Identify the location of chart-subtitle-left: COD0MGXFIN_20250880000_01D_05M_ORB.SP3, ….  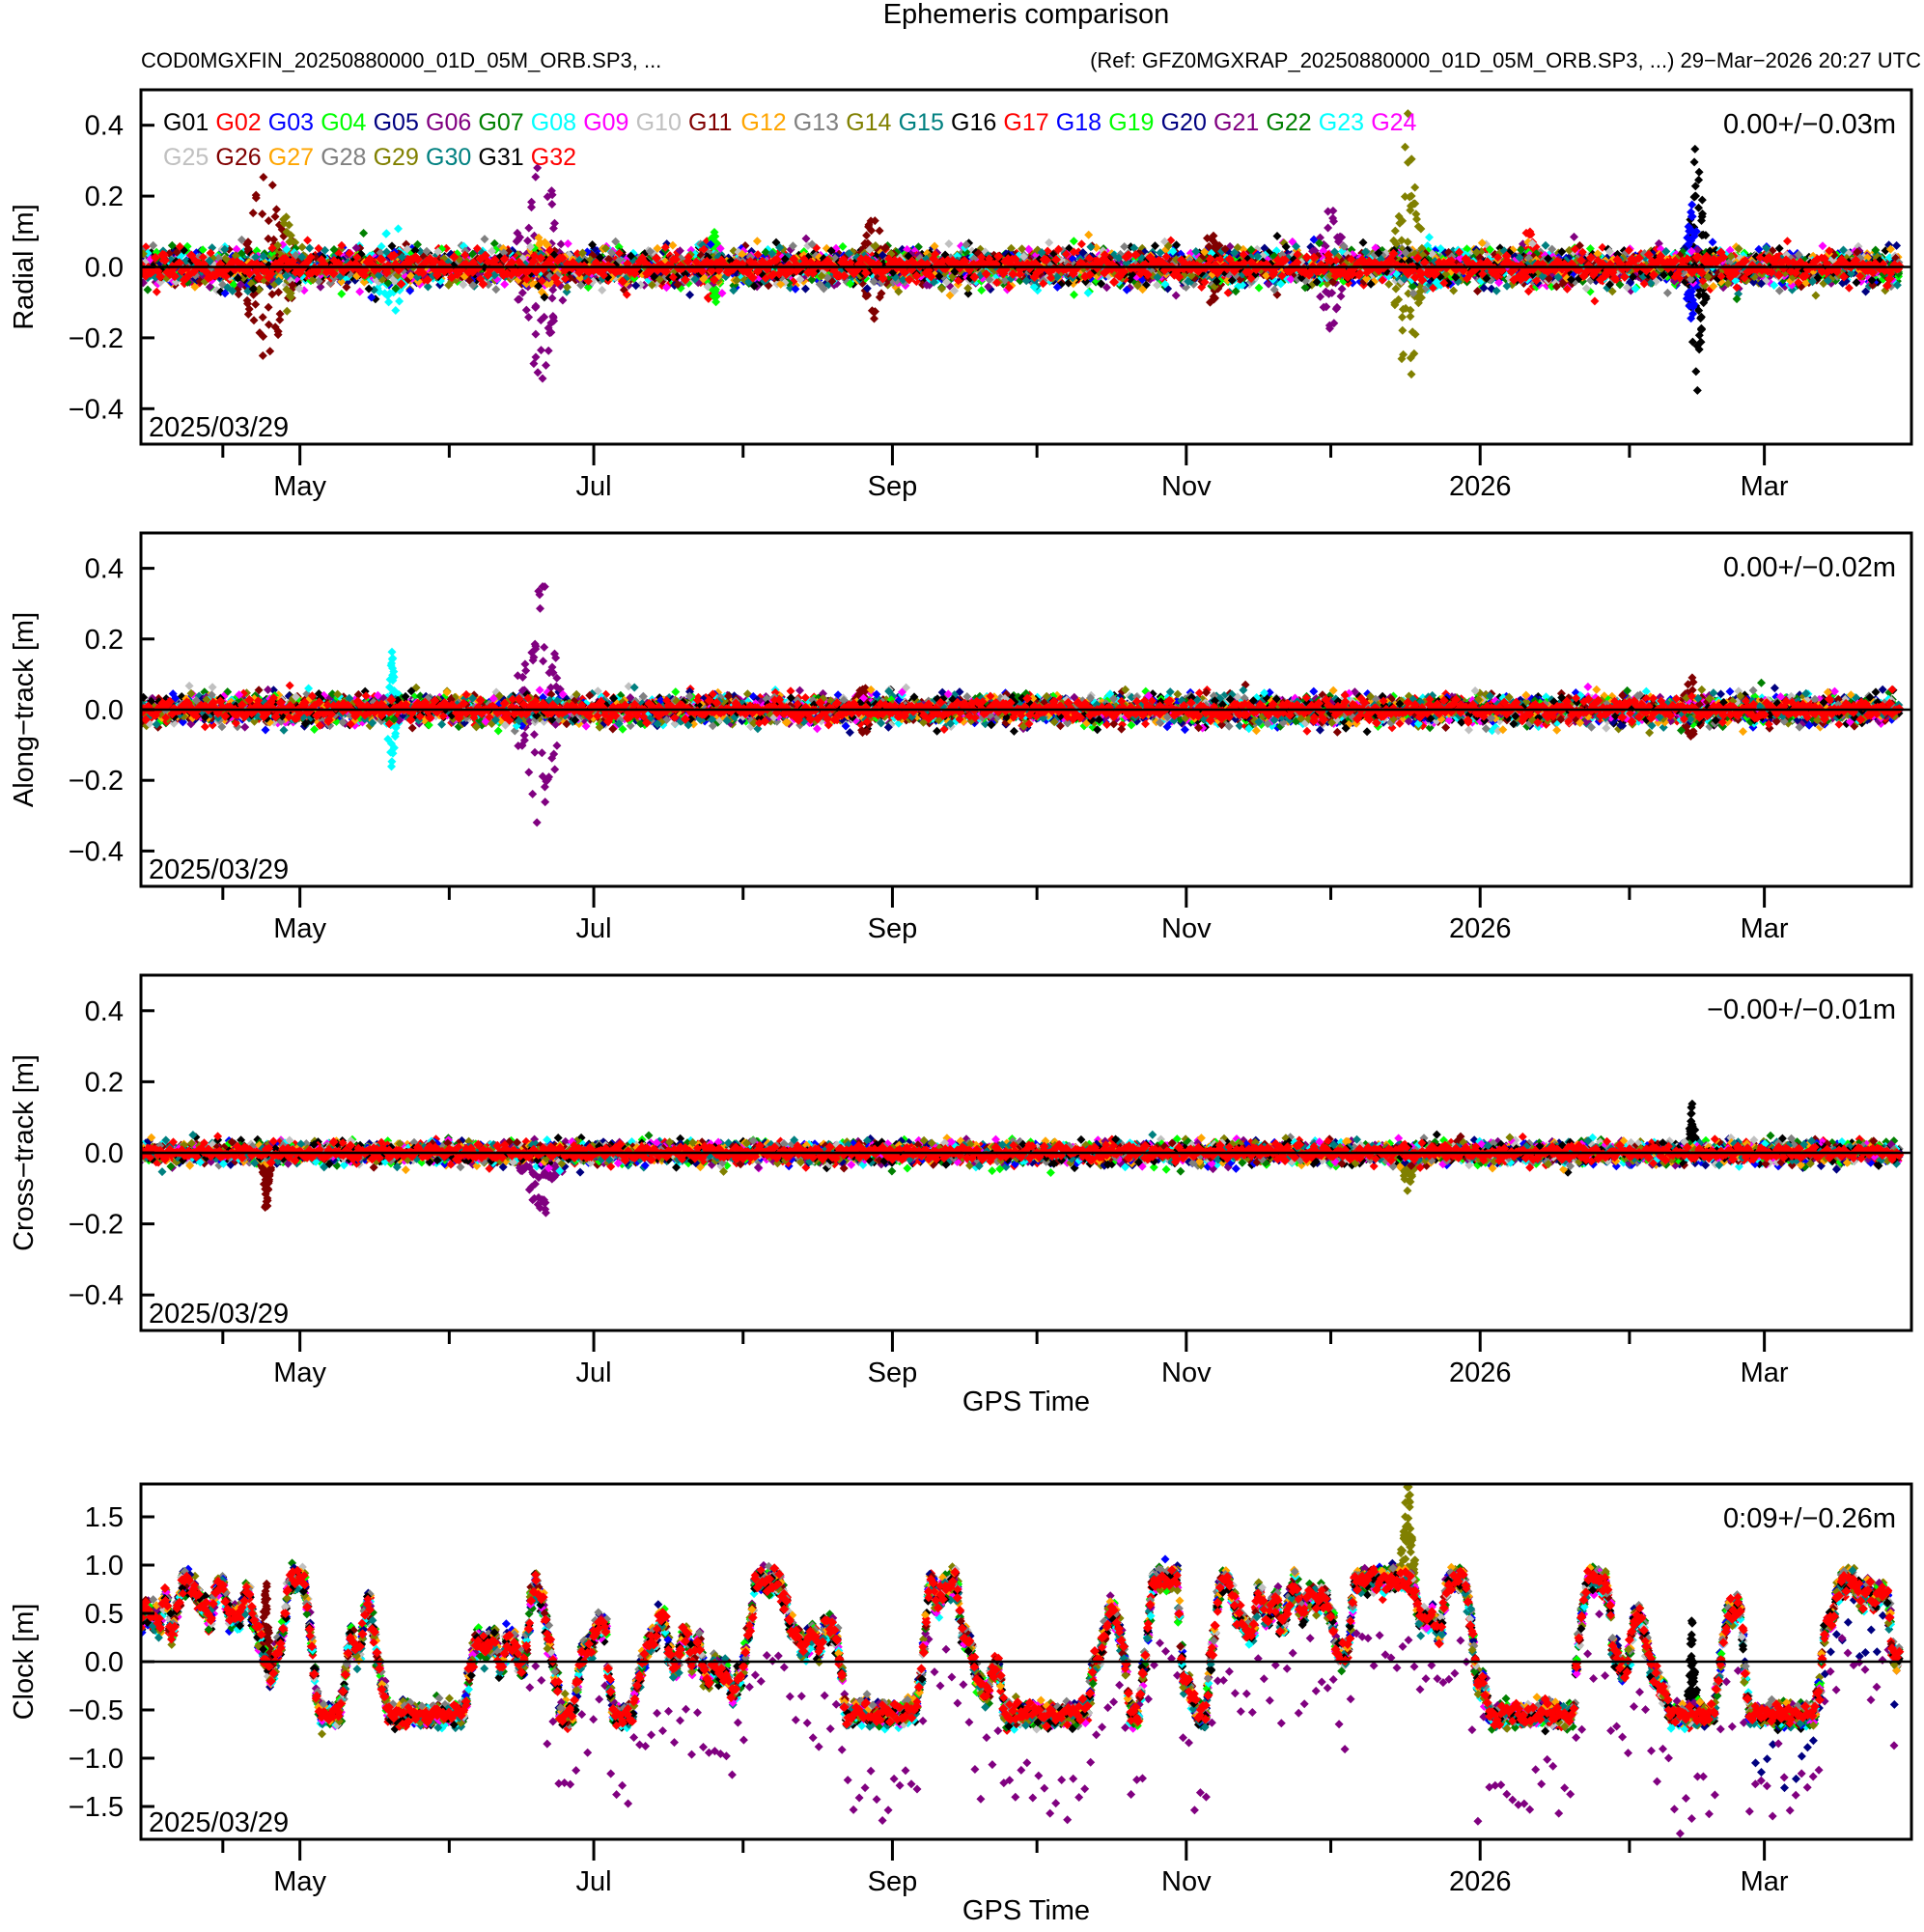
(401, 60).